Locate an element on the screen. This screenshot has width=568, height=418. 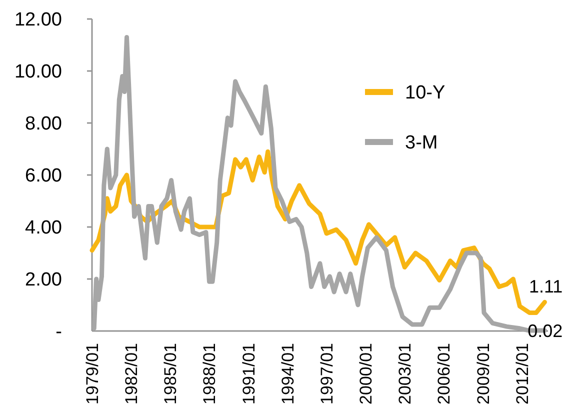
x-tick-label: 1991/01 is located at coordinates (248, 373).